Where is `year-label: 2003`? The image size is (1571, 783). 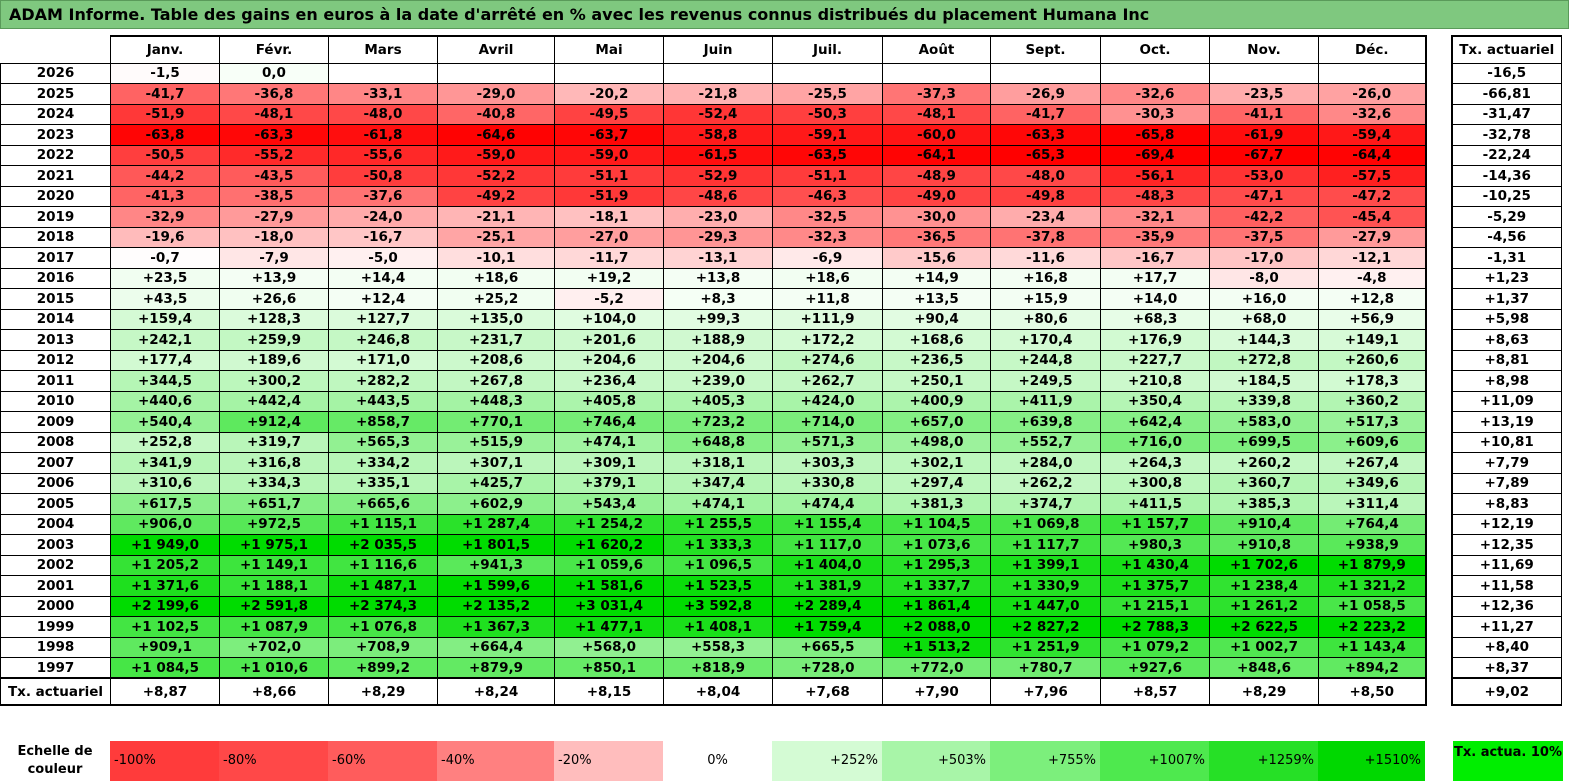
year-label: 2003 is located at coordinates (55, 545).